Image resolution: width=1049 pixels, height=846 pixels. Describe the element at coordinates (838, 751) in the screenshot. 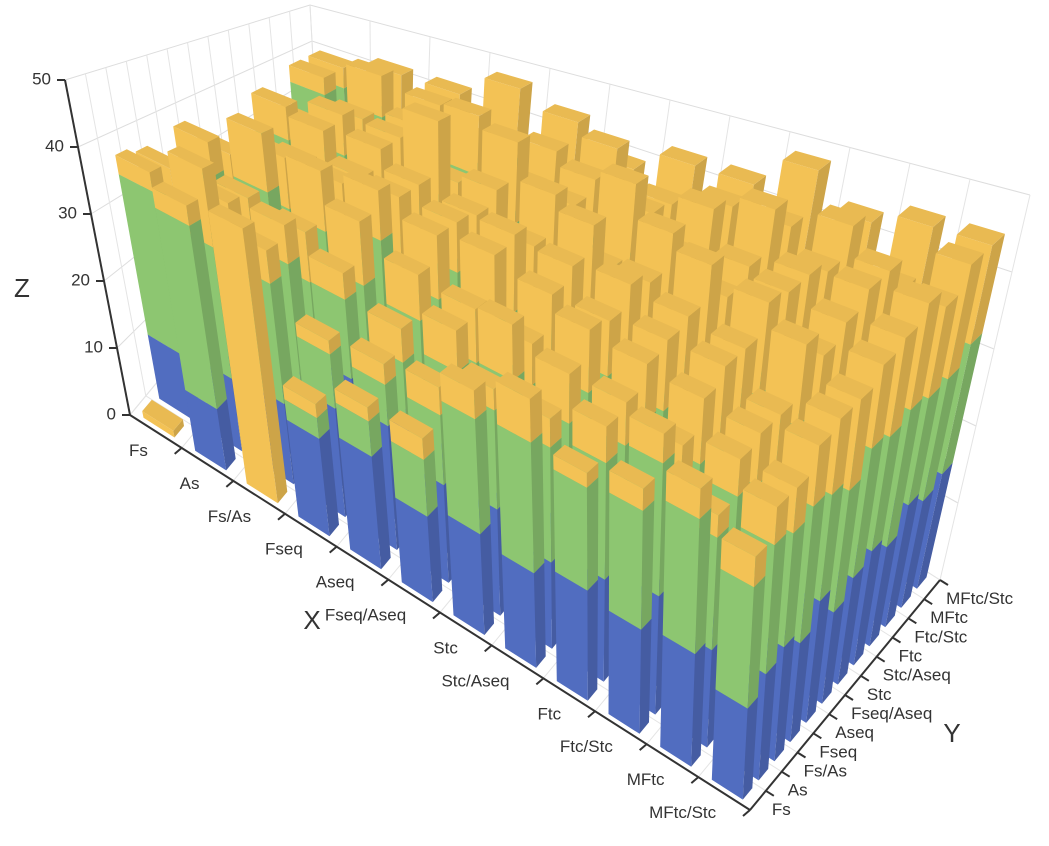

I see `y-tick-label: Fseq` at that location.